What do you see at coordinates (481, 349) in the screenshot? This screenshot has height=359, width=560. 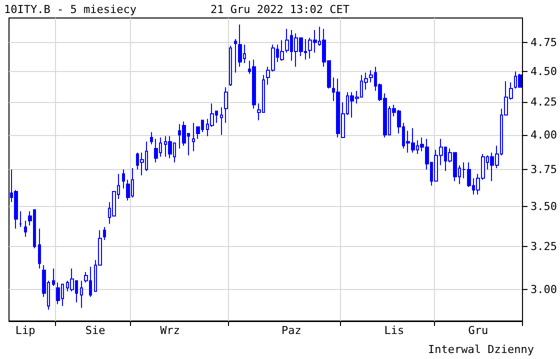 I see `text: Interwal Dzienny` at bounding box center [481, 349].